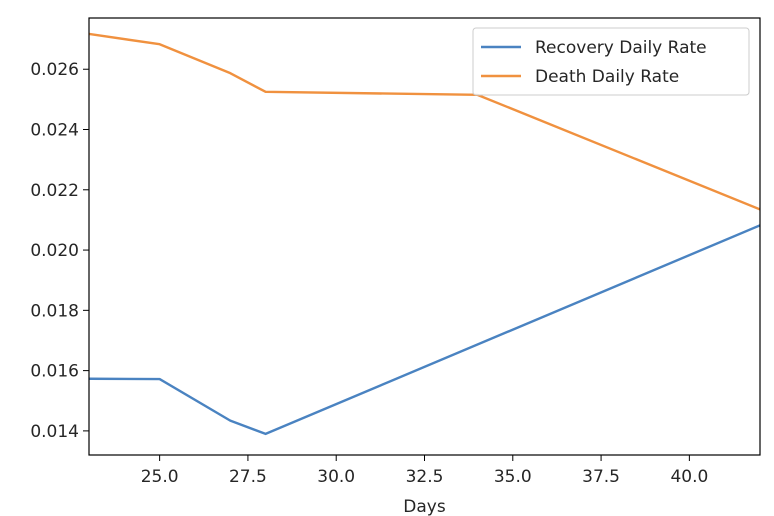 The height and width of the screenshot is (516, 774). Describe the element at coordinates (336, 477) in the screenshot. I see `x-tick-label: 30.0` at that location.